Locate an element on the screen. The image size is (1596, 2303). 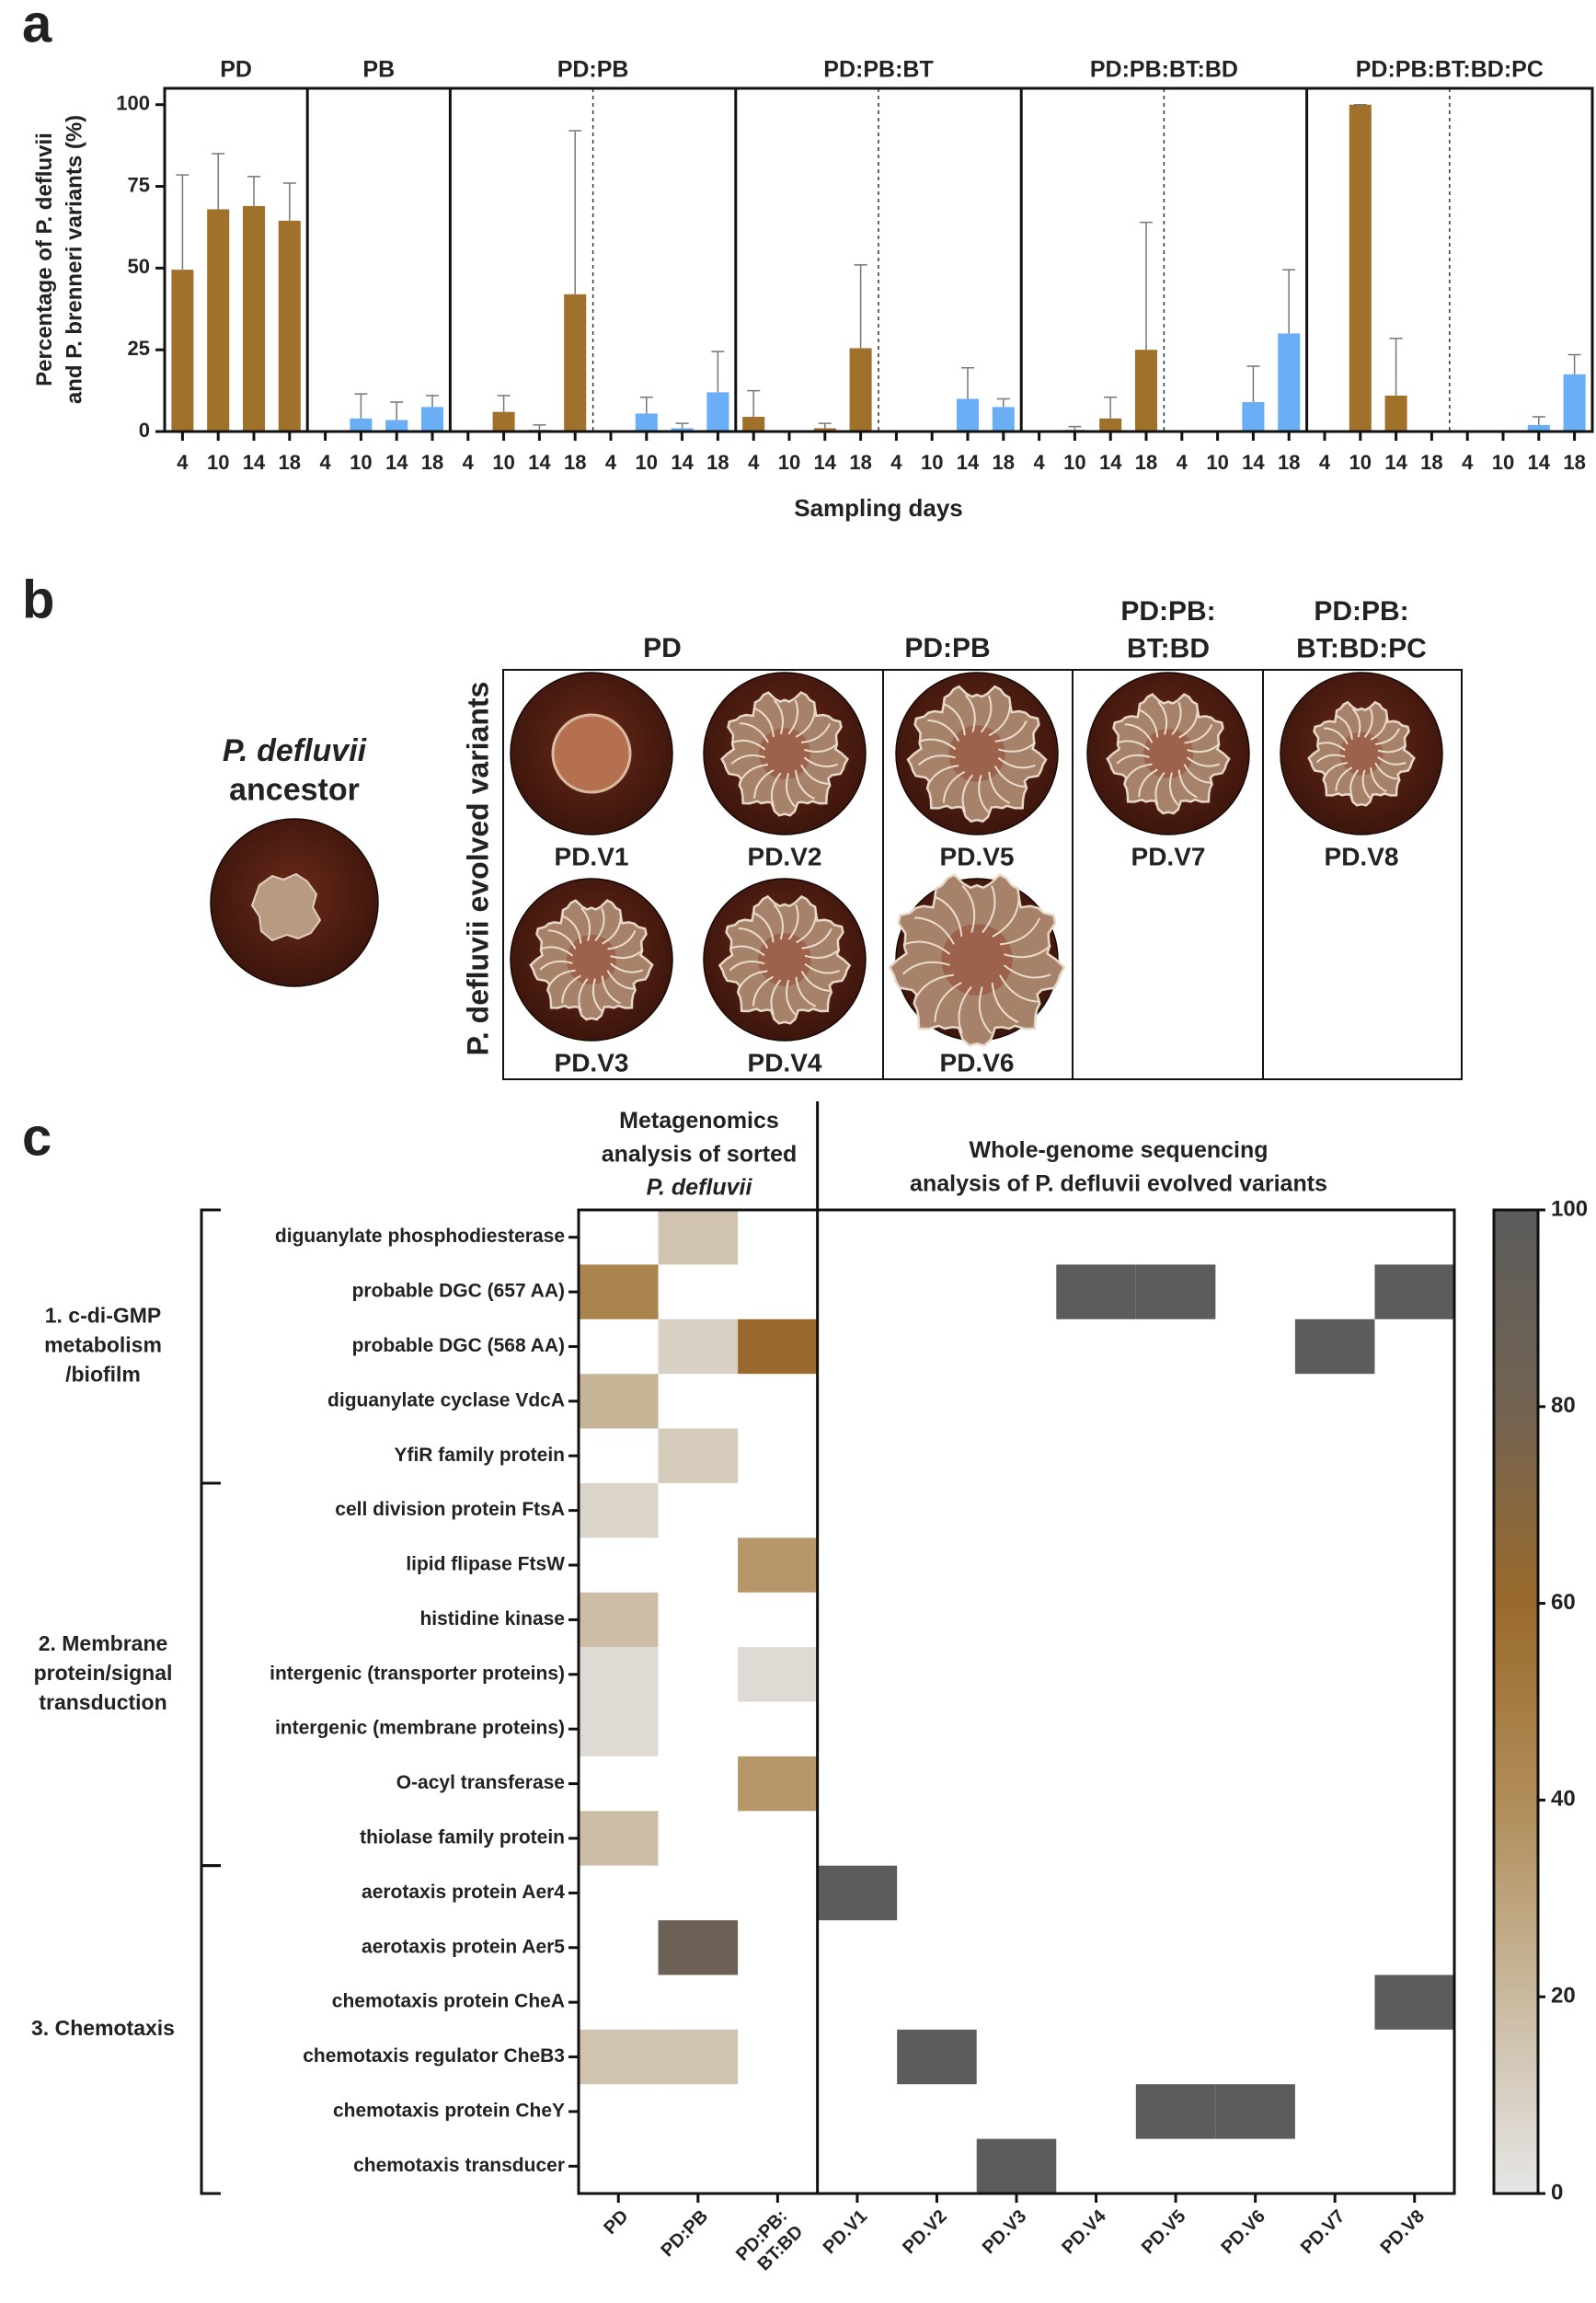
row-label: chemotaxis protein CheA is located at coordinates (449, 2001).